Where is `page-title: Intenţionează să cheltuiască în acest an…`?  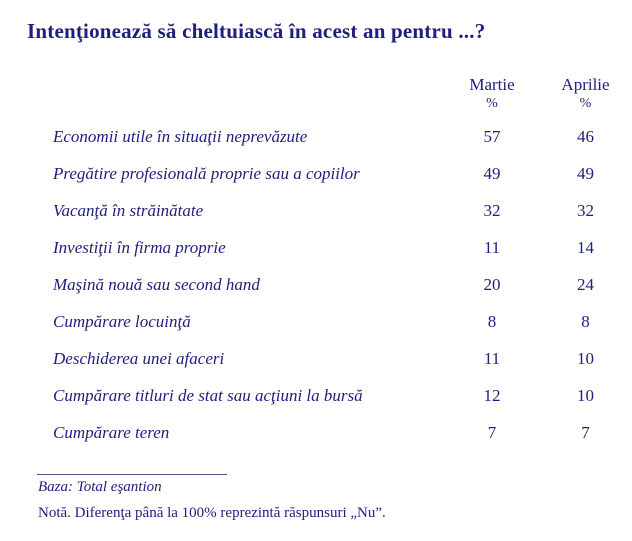 page-title: Intenţionează să cheltuiască în acest an… is located at coordinates (256, 31).